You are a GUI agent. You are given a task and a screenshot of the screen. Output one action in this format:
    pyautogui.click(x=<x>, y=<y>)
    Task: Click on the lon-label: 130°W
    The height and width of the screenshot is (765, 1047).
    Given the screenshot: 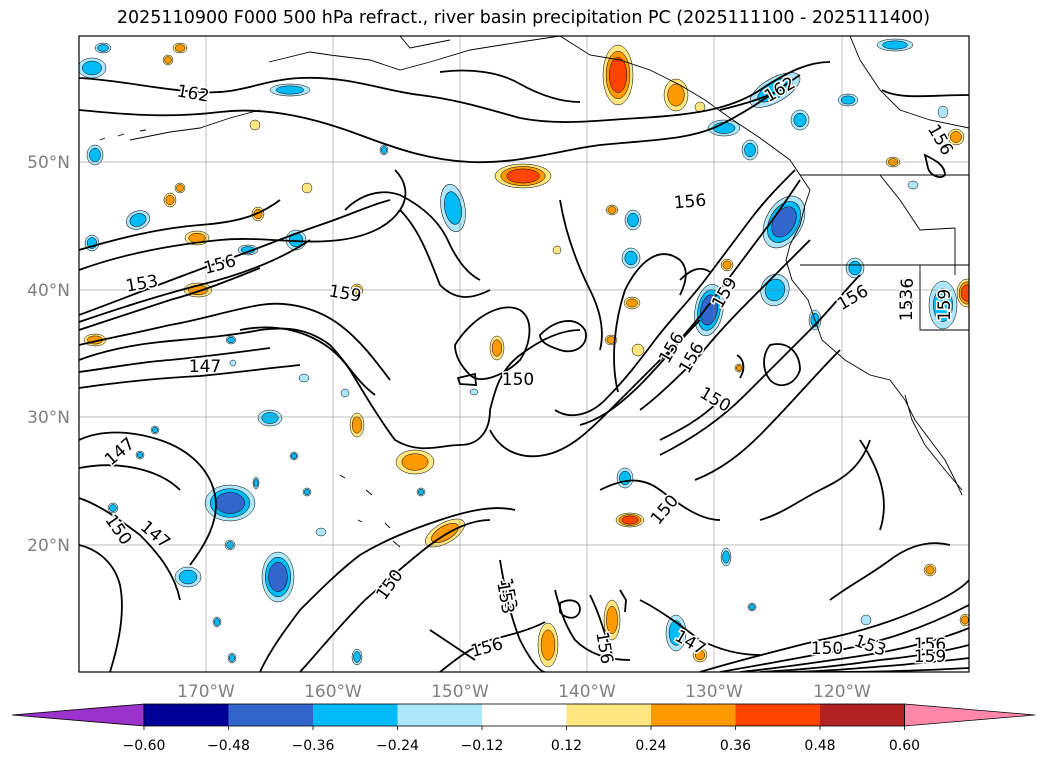 What is the action you would take?
    pyautogui.click(x=714, y=692)
    